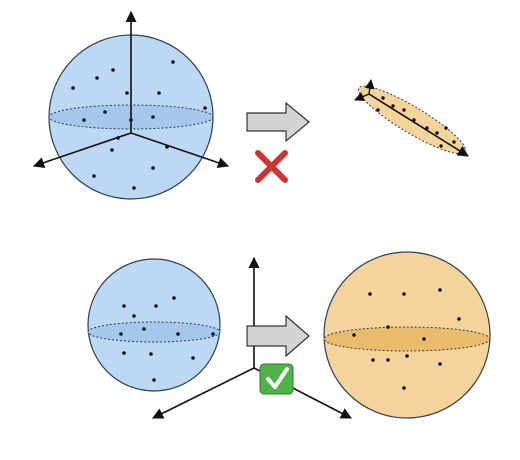 Image resolution: width=520 pixels, height=460 pixels. I want to click on ellipsoid-points, so click(416, 122).